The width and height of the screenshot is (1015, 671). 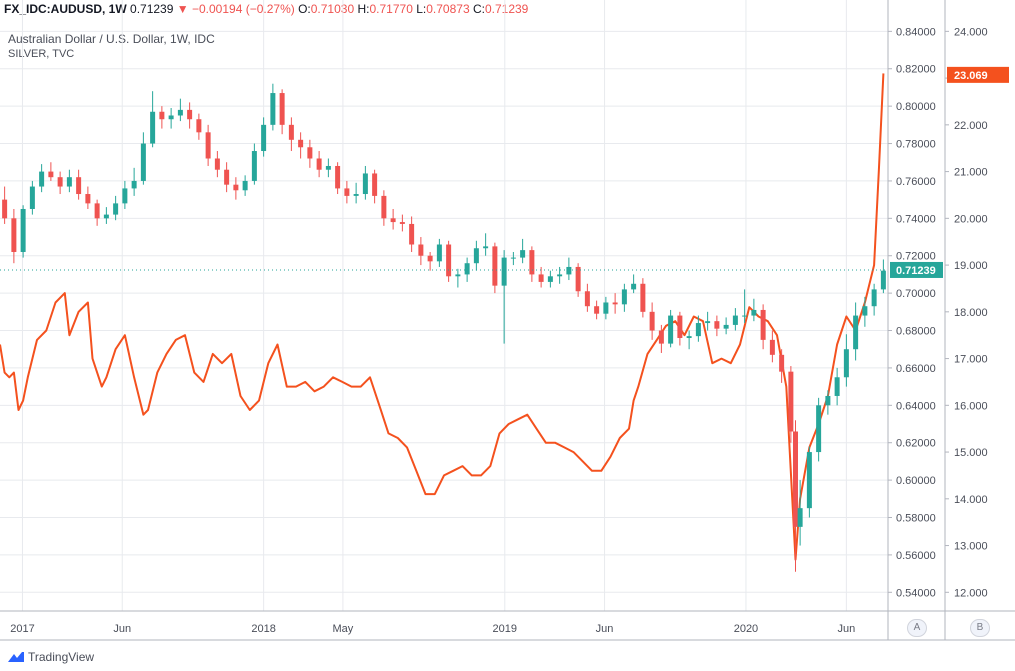 What do you see at coordinates (22, 629) in the screenshot?
I see `x-axis-tick-label: 2017` at bounding box center [22, 629].